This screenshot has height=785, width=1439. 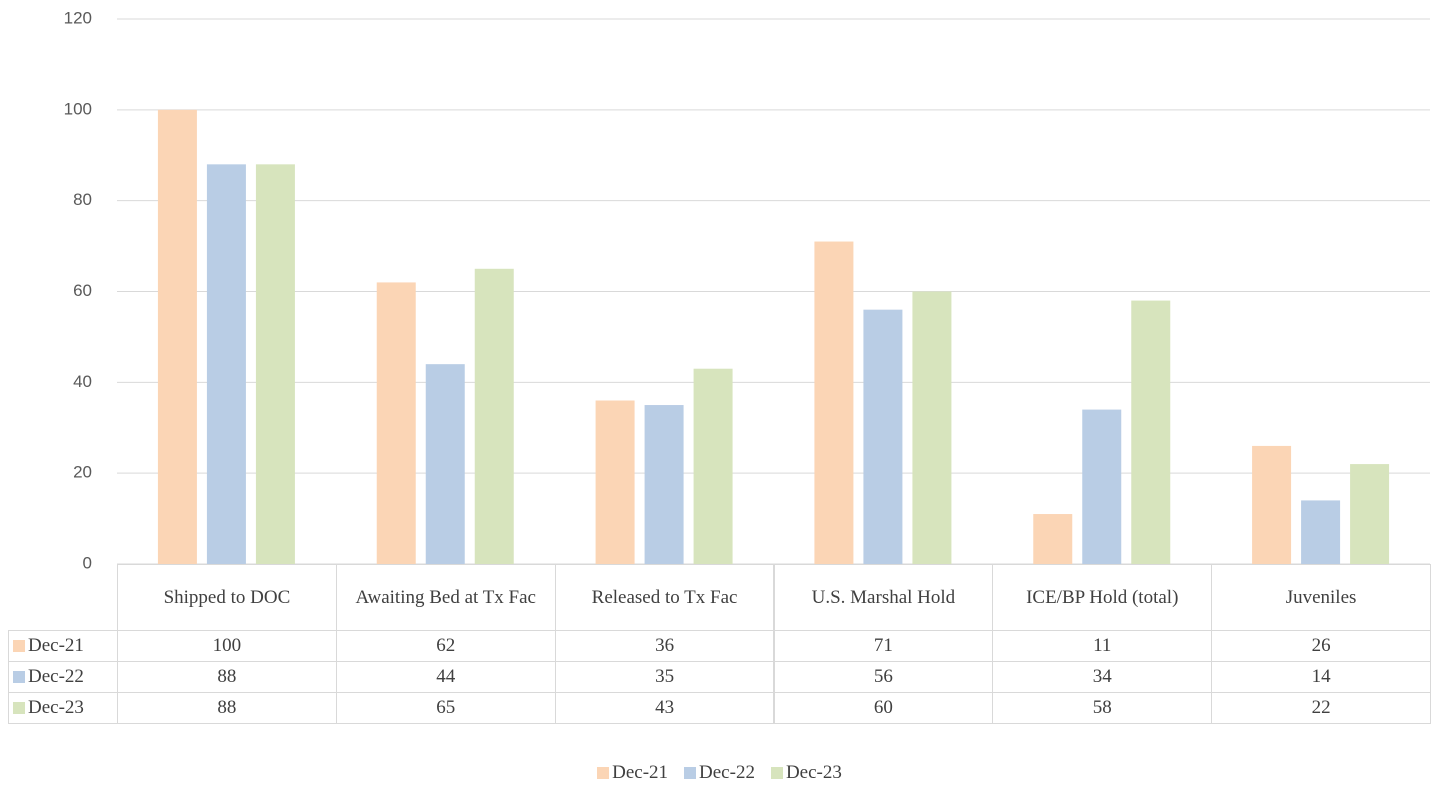 What do you see at coordinates (445, 597) in the screenshot?
I see `category-header: Awaiting Bed at Tx Fac` at bounding box center [445, 597].